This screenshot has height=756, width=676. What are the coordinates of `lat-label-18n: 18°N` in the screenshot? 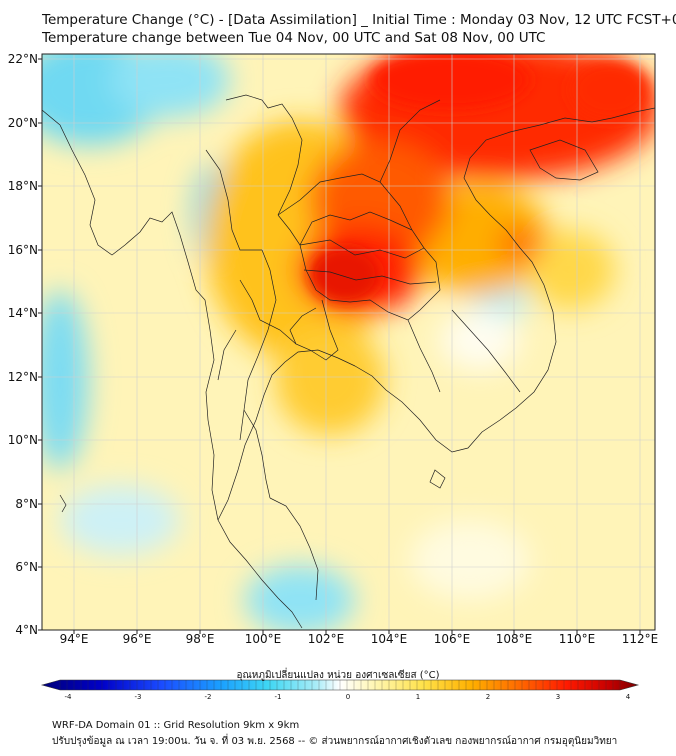 It's located at (22, 186).